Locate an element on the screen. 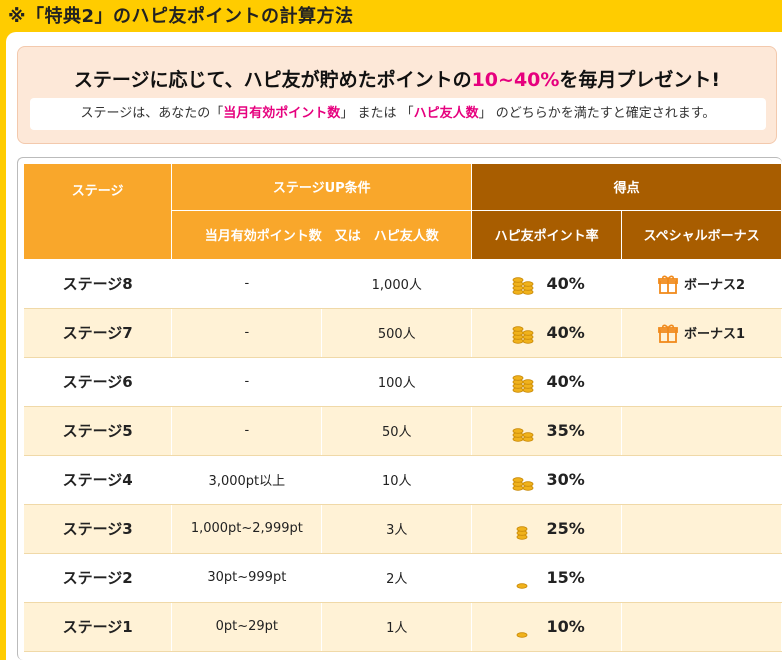 The width and height of the screenshot is (782, 660). stage-cell: ステージ2 is located at coordinates (98, 578).